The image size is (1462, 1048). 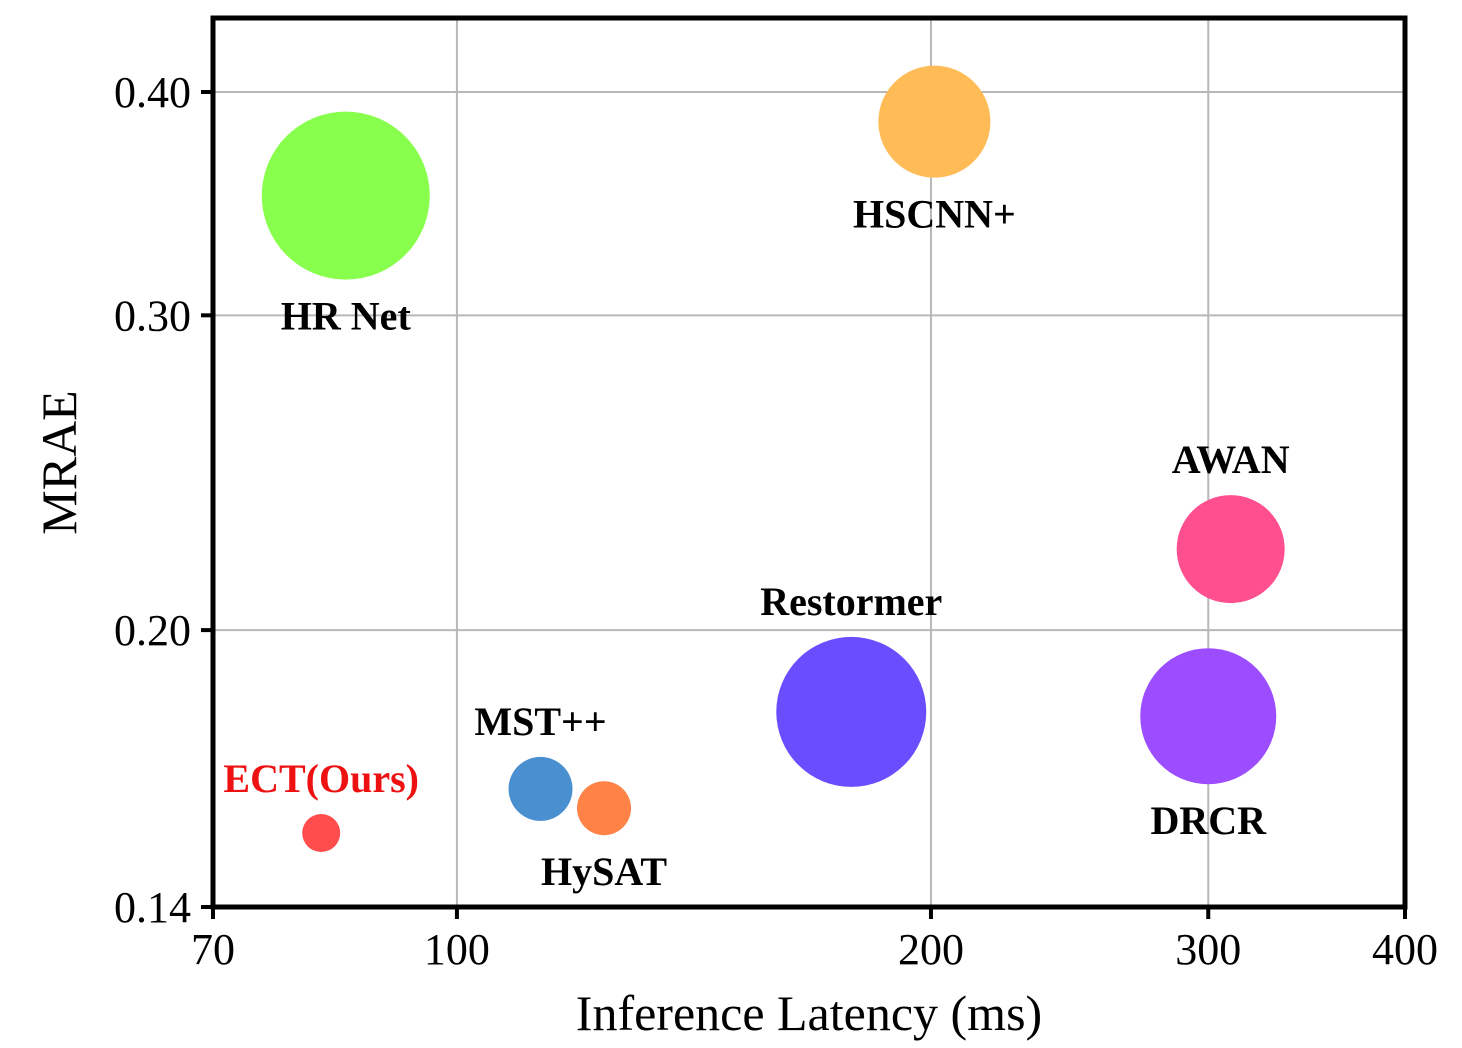 I want to click on bubble-hysat, so click(x=604, y=808).